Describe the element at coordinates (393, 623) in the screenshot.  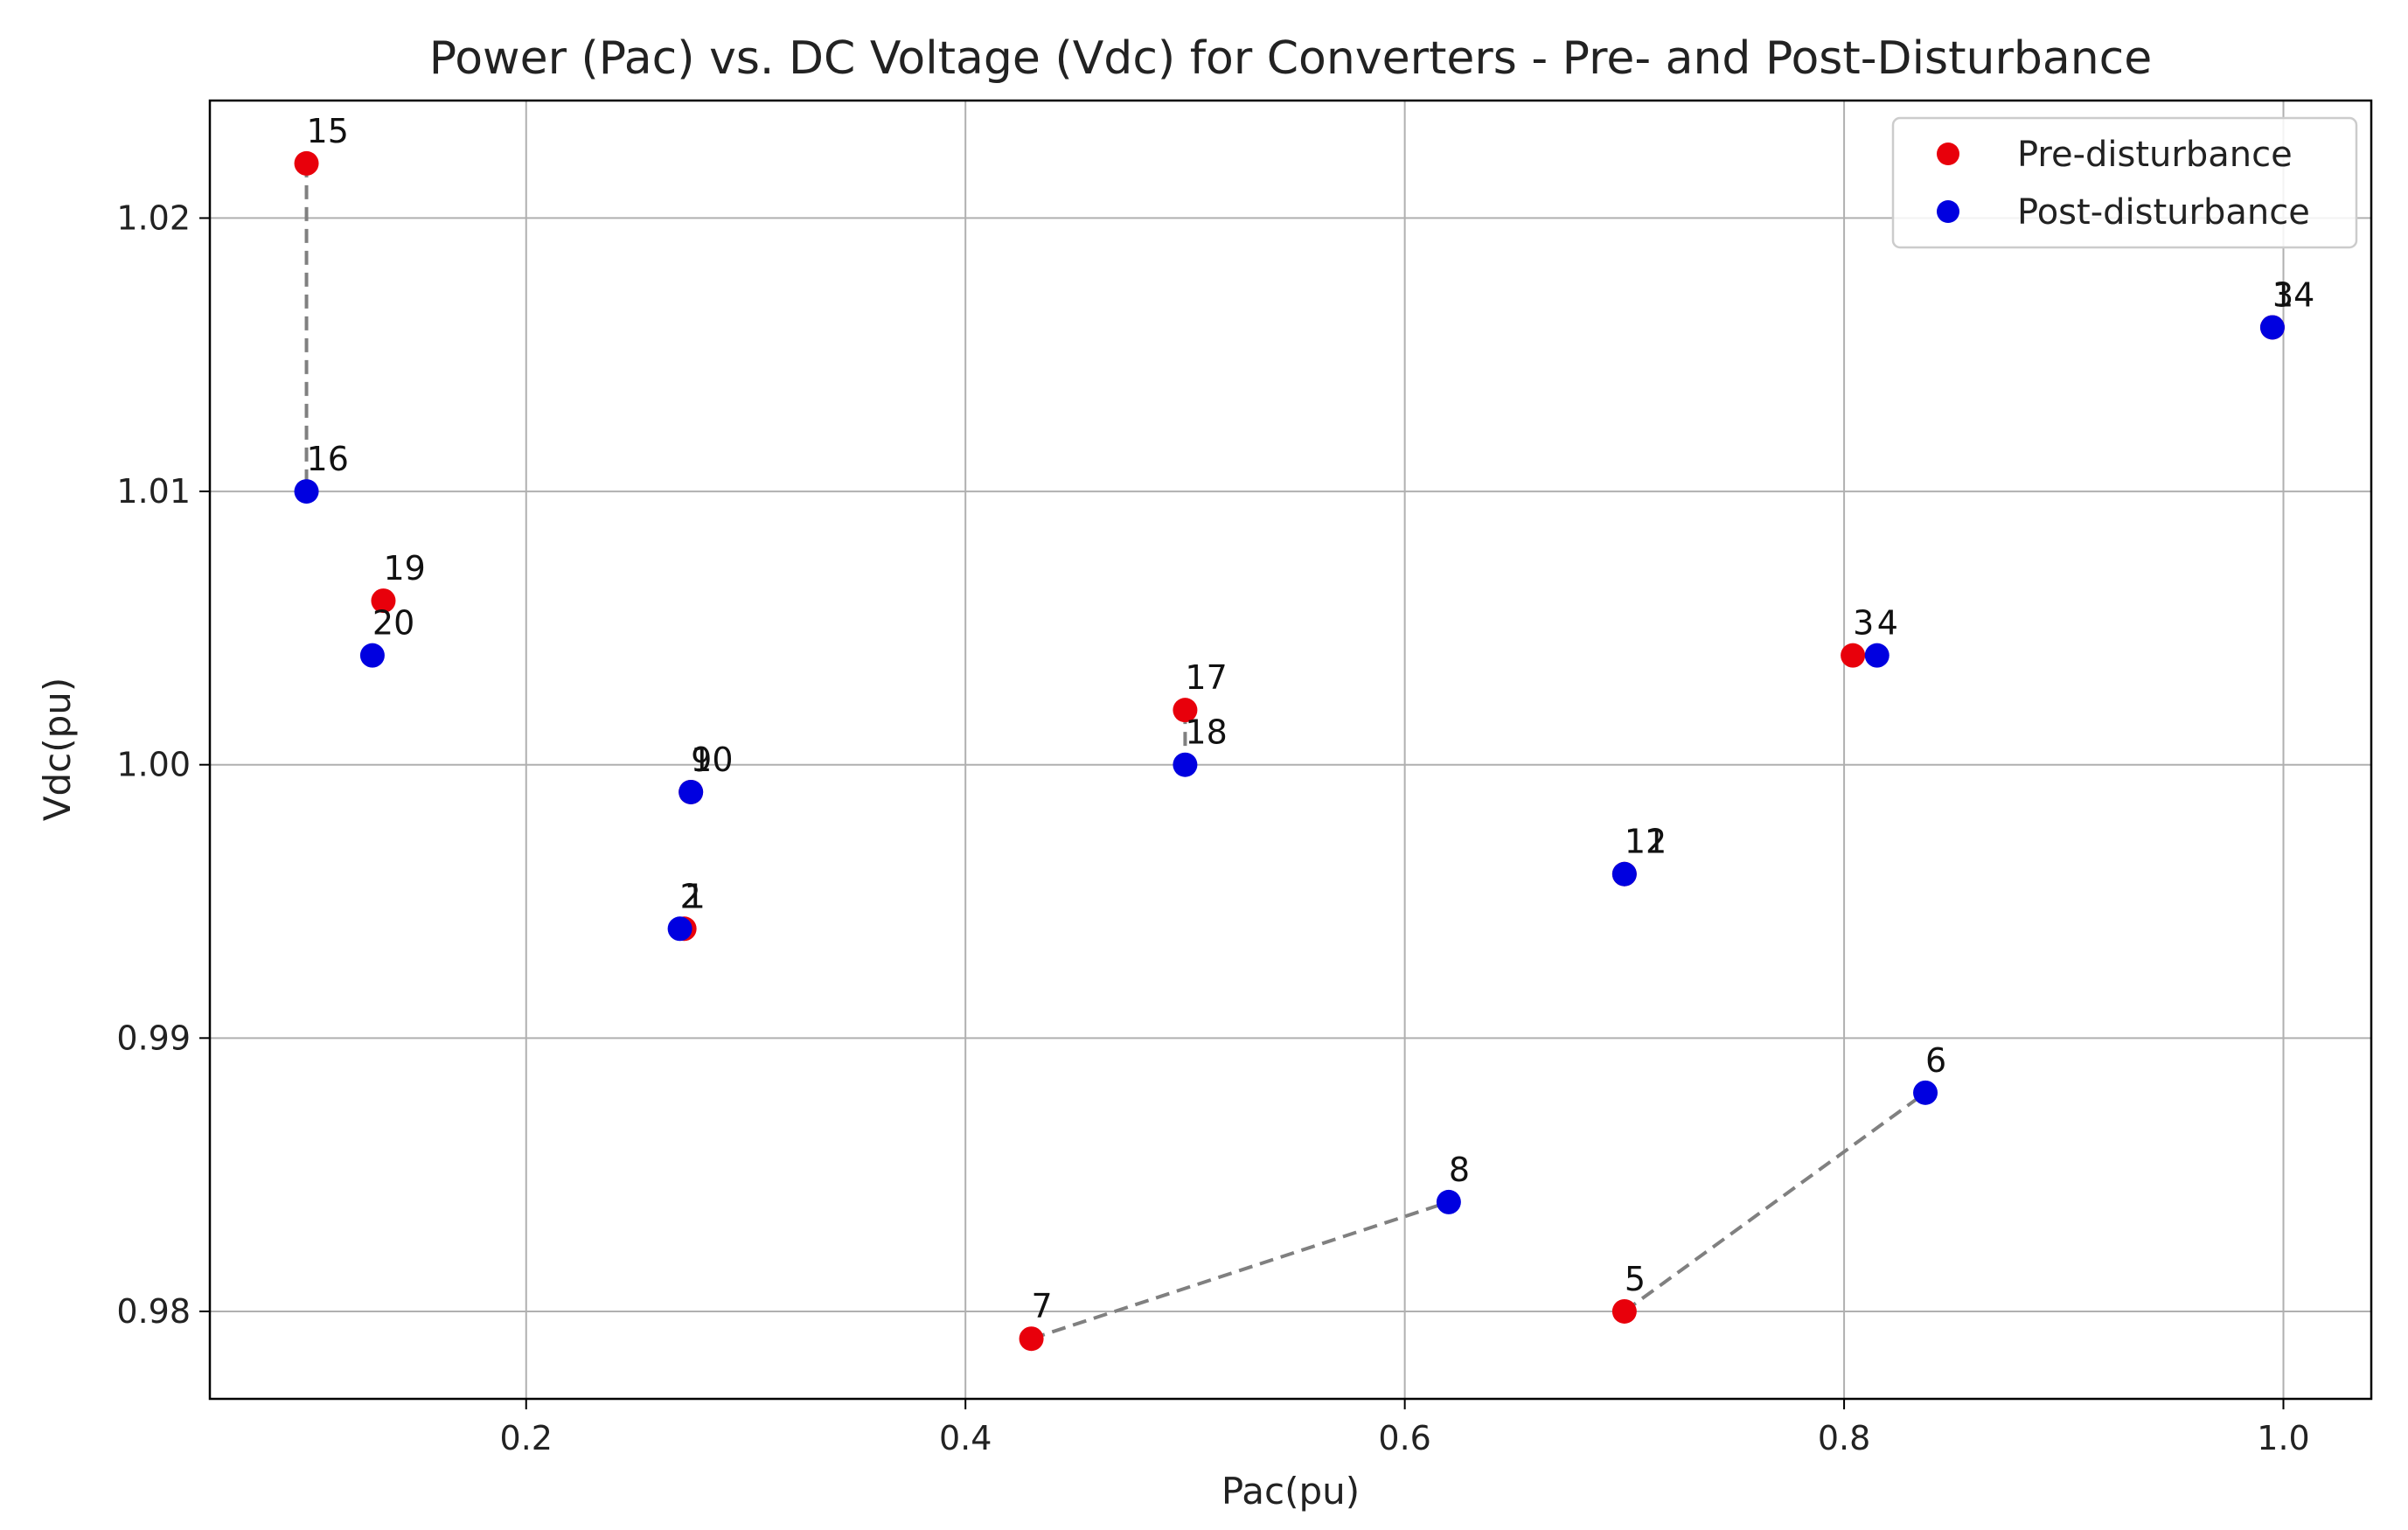
I see `point-label-post: 20` at that location.